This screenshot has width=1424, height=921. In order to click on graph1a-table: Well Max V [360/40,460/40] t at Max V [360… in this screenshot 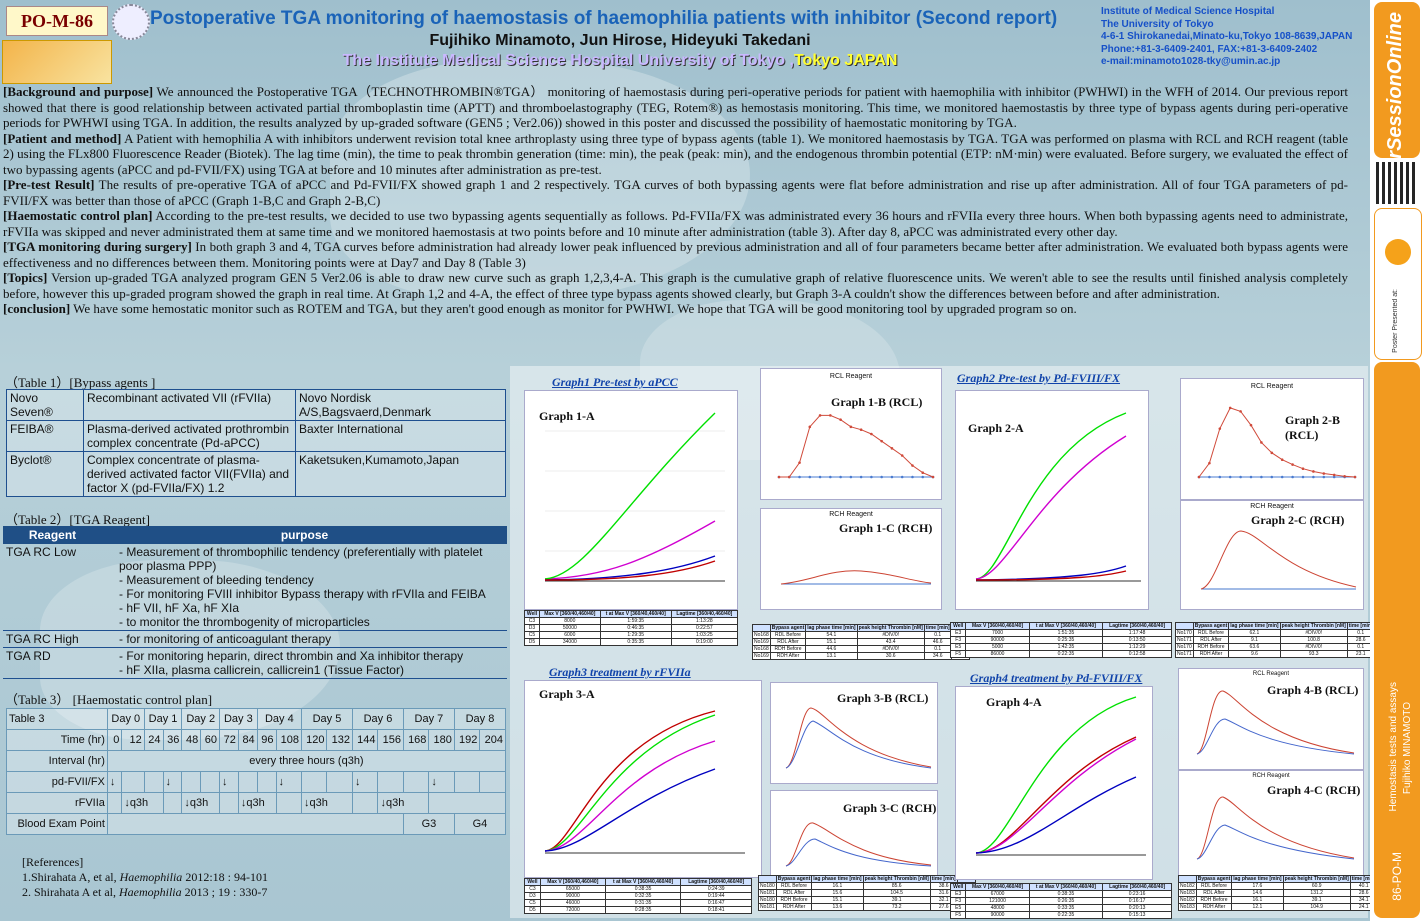, I will do `click(631, 628)`.